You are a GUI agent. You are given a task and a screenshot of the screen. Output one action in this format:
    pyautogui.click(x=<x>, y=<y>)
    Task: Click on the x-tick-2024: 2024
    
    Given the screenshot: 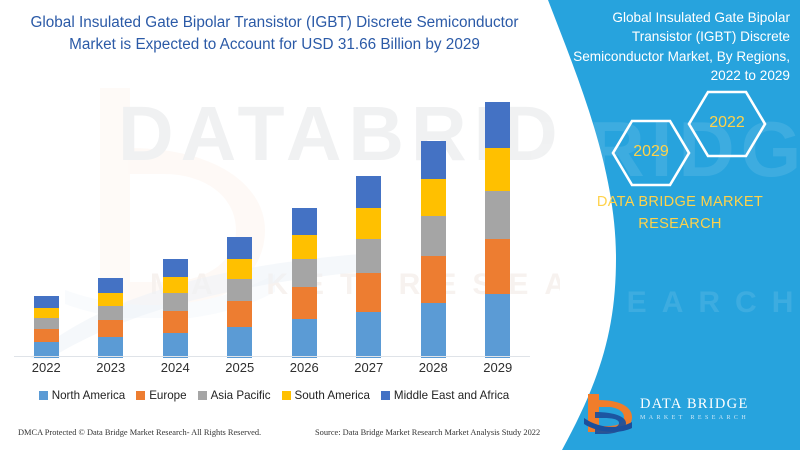 What is the action you would take?
    pyautogui.click(x=175, y=367)
    